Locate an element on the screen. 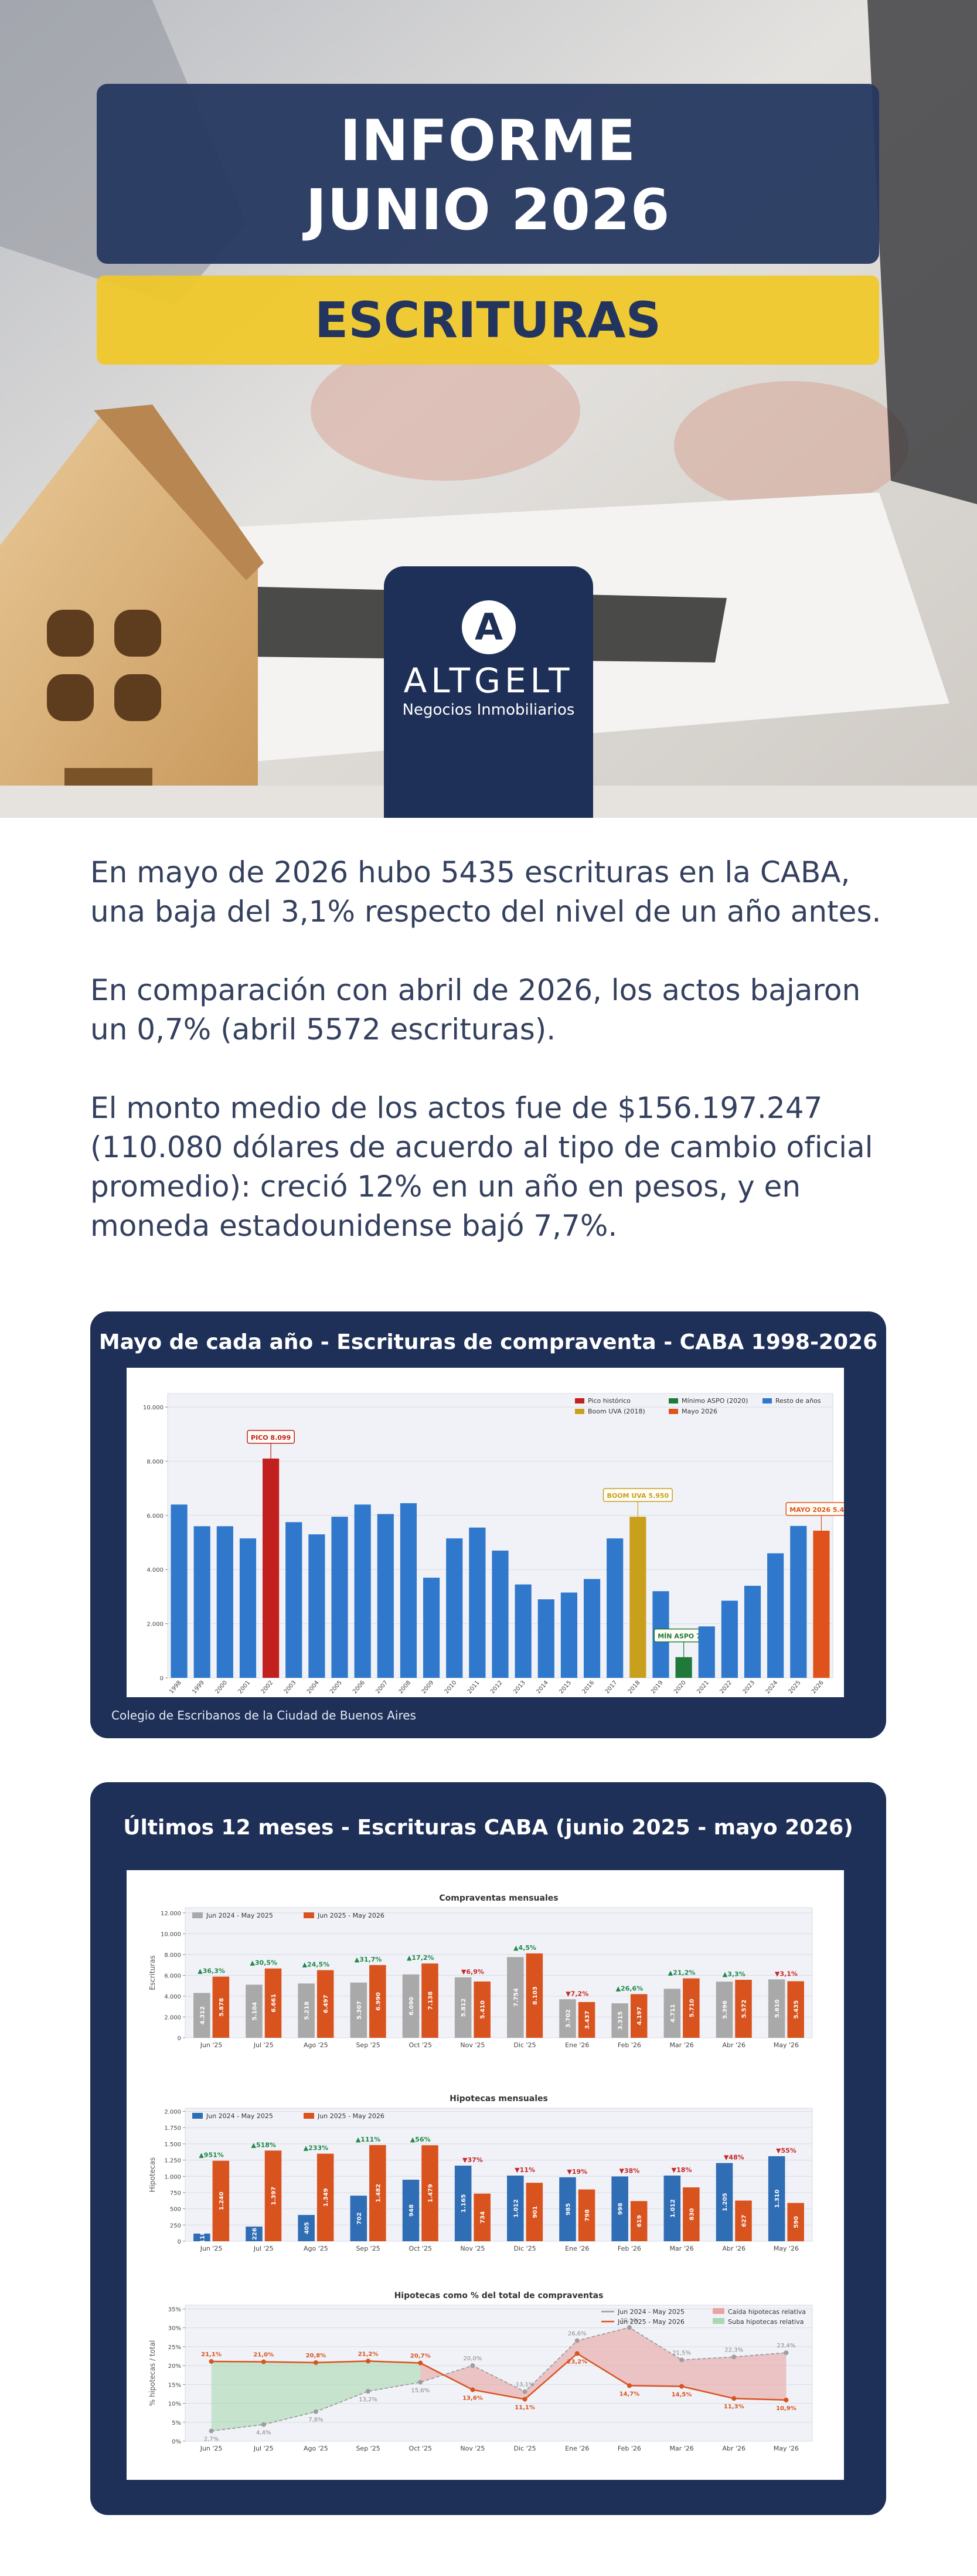  data-label: BOOM UVA 5.950 is located at coordinates (638, 1496).